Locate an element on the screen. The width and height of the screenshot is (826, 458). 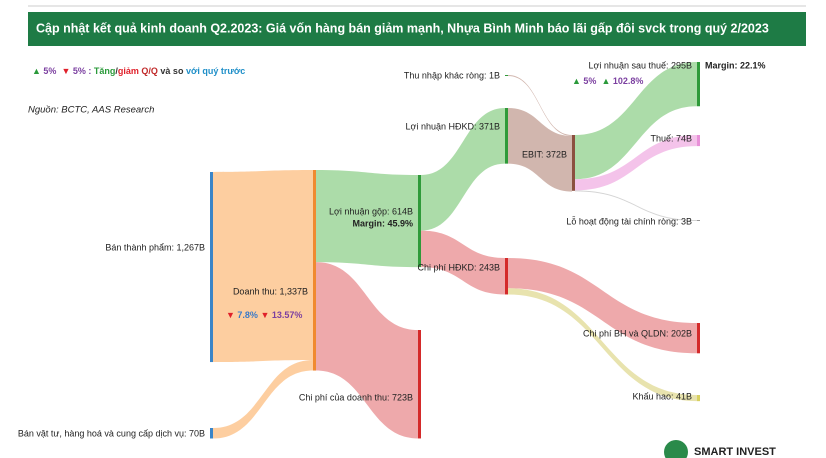
change-label: ▲ 5% ▲ 102.8% is located at coordinates (607, 81).